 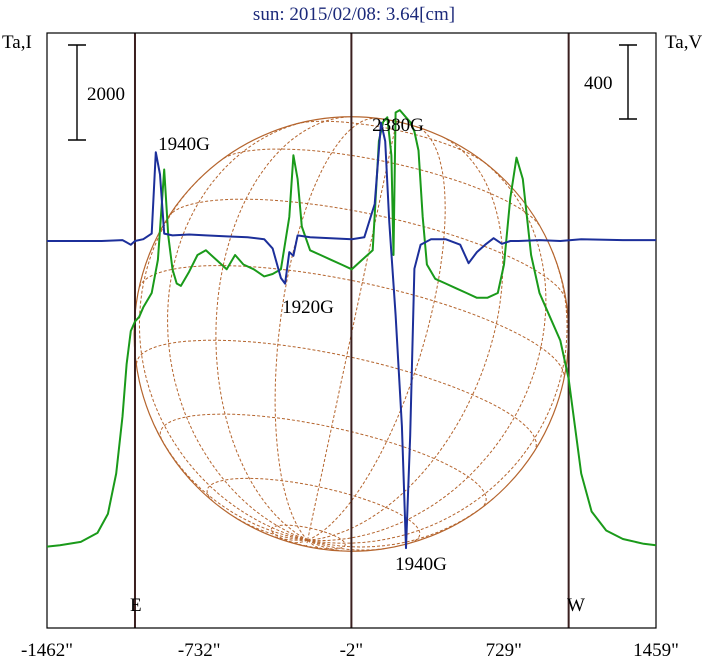 What do you see at coordinates (106, 94) in the screenshot?
I see `left-scale-value: 2000` at bounding box center [106, 94].